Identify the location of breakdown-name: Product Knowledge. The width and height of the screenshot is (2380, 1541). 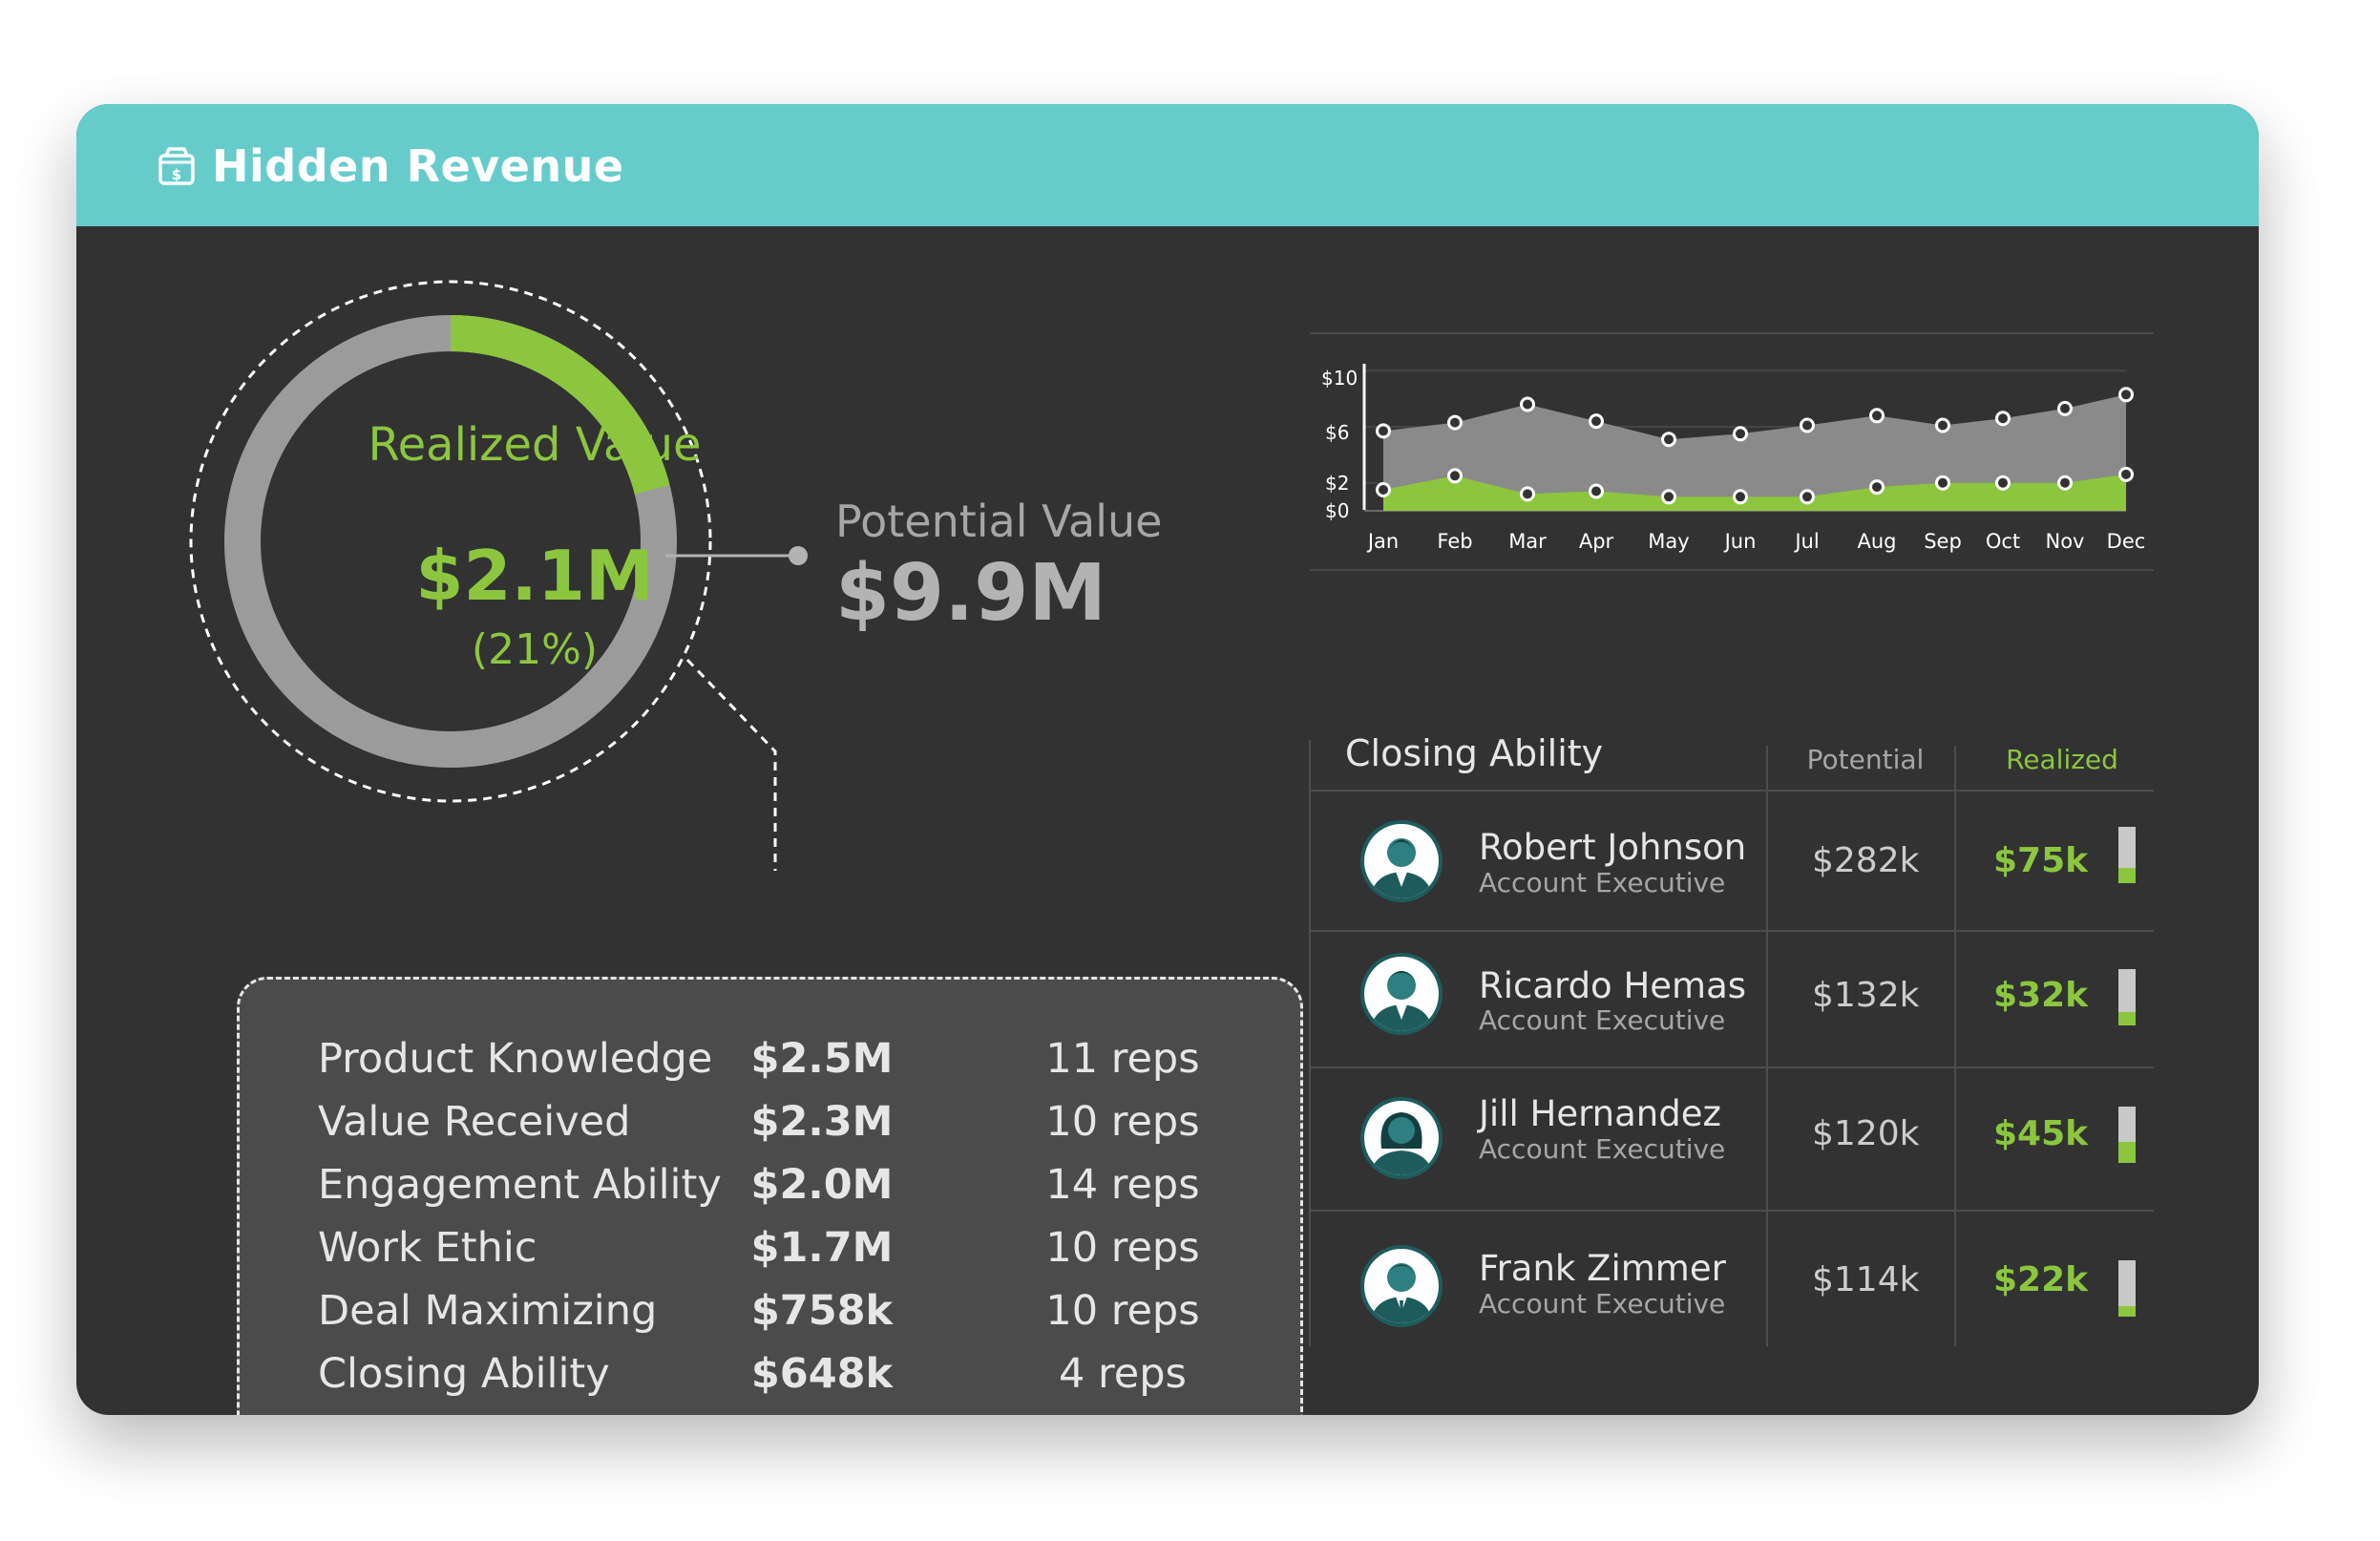
(515, 1059).